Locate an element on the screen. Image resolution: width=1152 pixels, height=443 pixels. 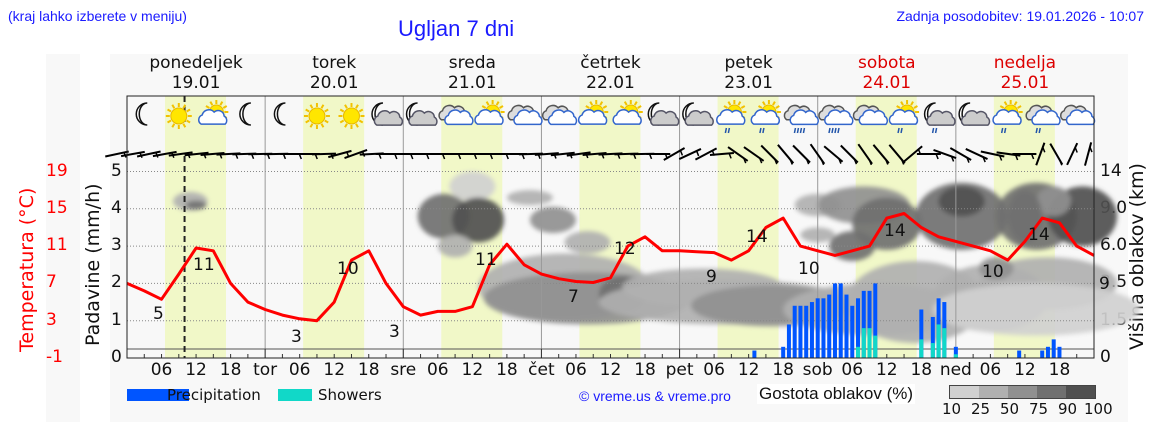
day-date: 23.01 is located at coordinates (748, 83).